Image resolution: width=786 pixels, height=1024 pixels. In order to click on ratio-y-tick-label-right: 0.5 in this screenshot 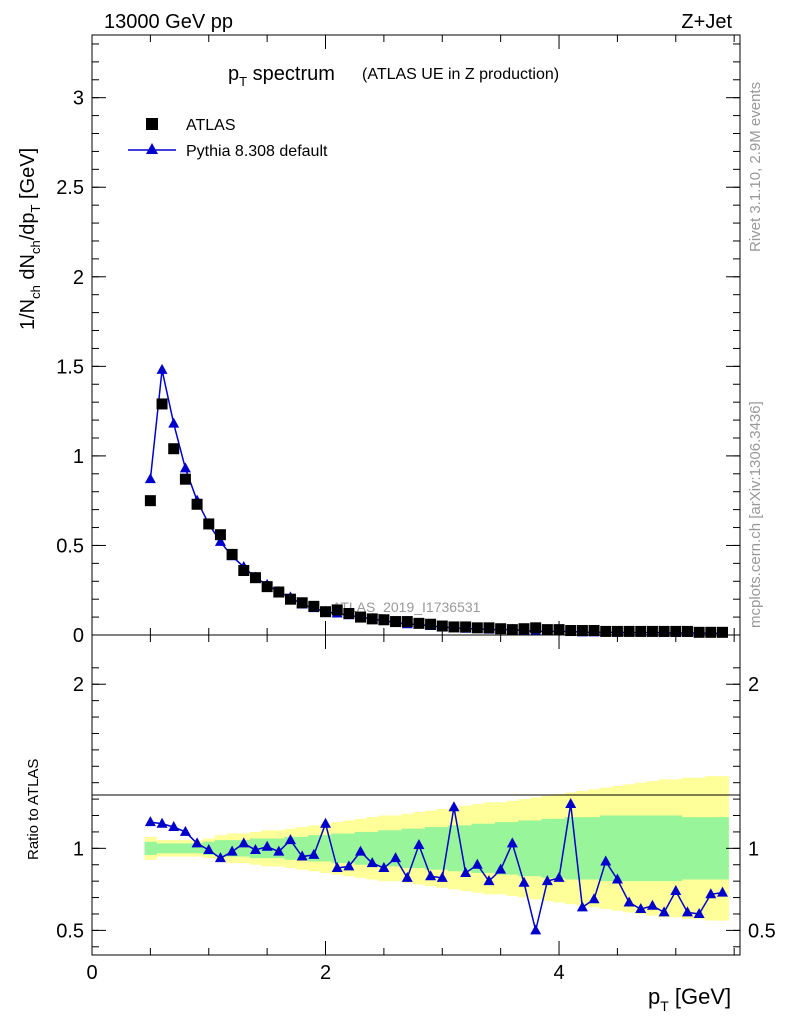, I will do `click(762, 931)`.